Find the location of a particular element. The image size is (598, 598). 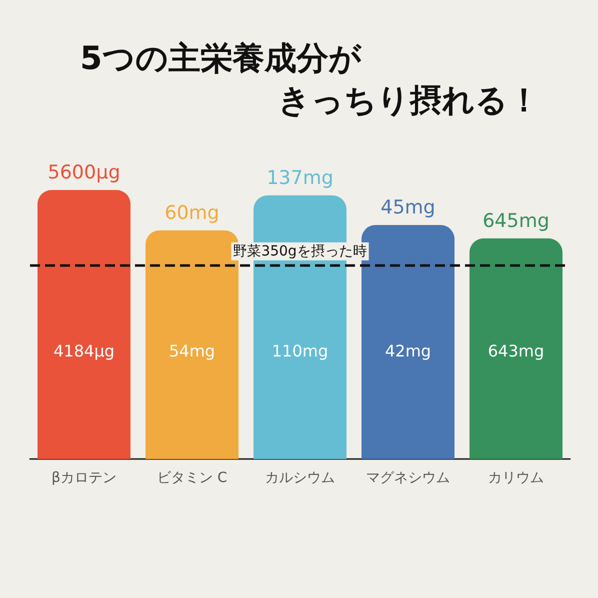

x-tick-label: ビタミン C is located at coordinates (192, 478).